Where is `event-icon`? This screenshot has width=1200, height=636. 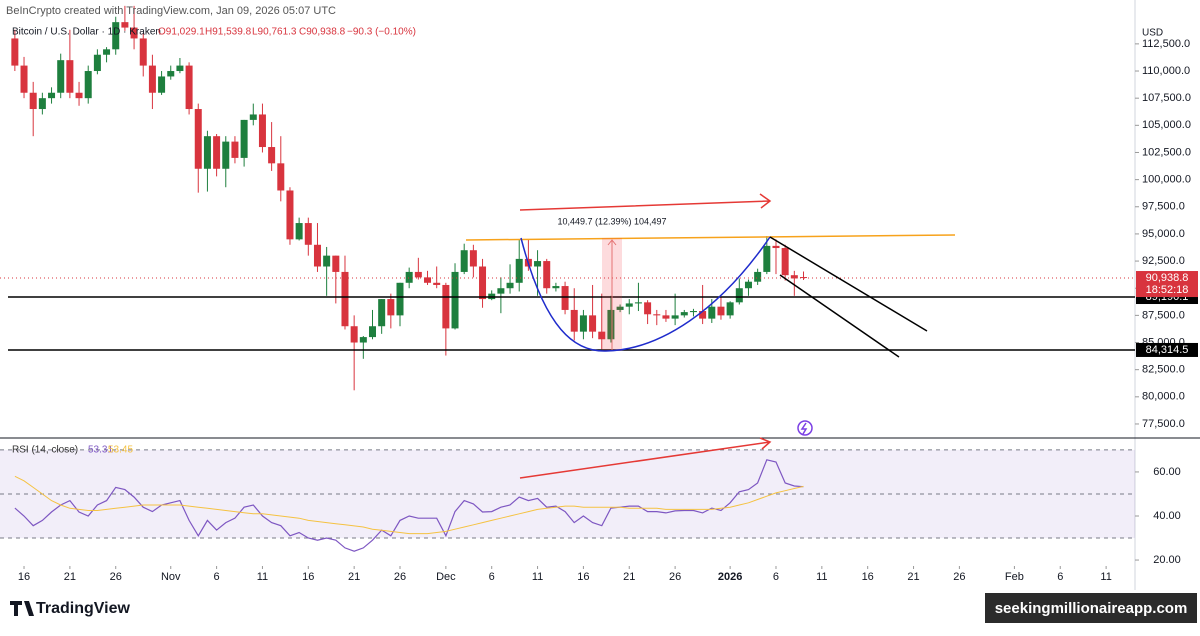
event-icon is located at coordinates (805, 428).